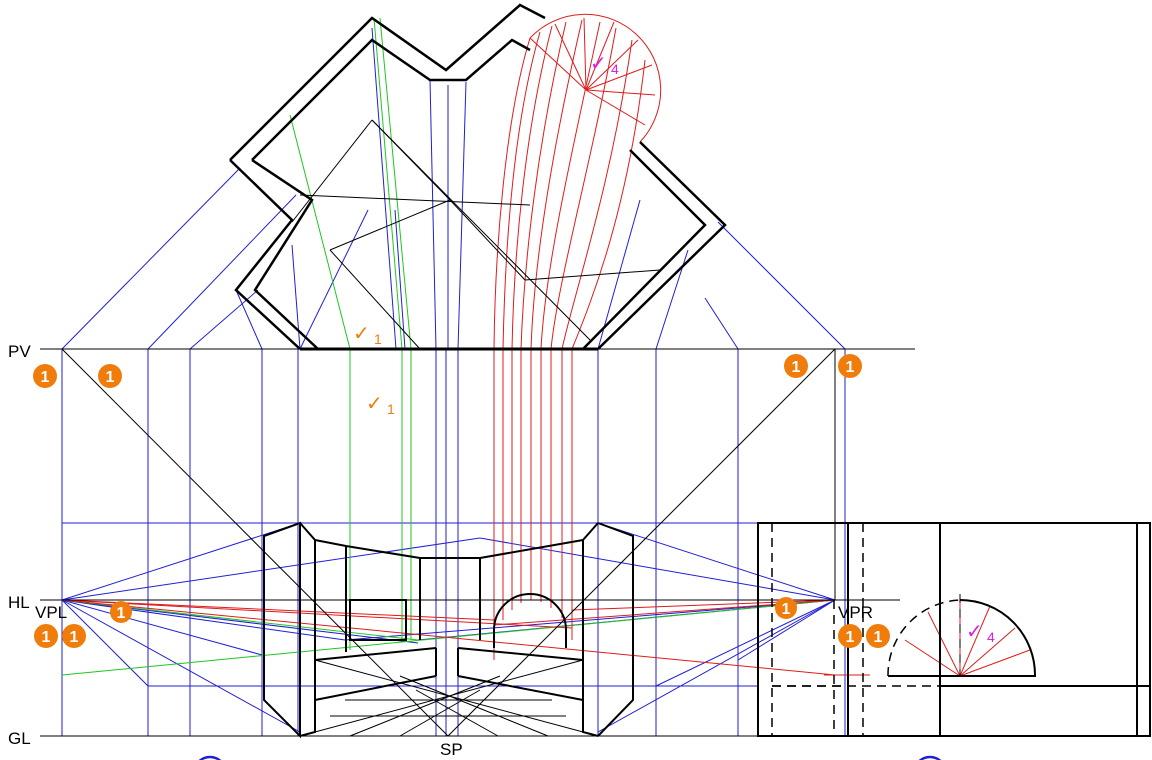 This screenshot has height=760, width=1152. I want to click on perspective-interior, so click(448, 630).